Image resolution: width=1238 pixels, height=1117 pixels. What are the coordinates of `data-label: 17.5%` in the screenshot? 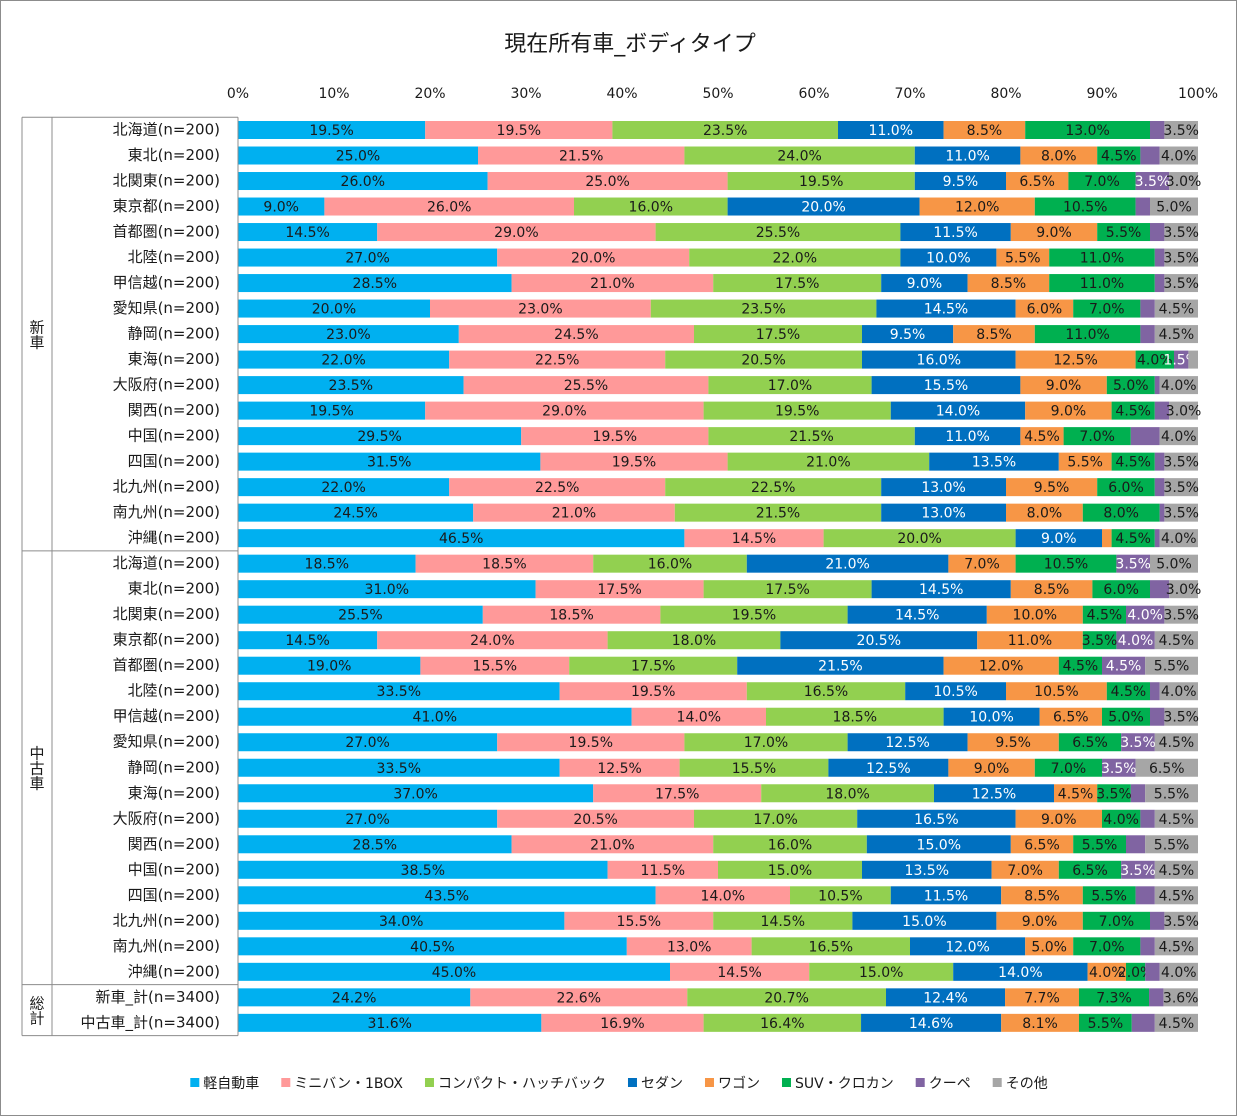 It's located at (677, 794).